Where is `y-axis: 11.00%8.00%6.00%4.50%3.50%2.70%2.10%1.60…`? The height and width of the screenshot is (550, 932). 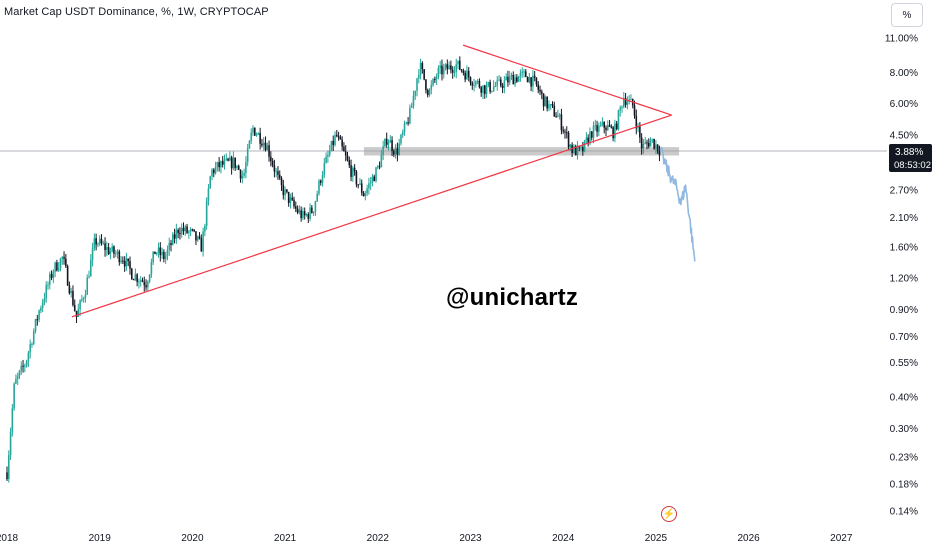 y-axis: 11.00%8.00%6.00%4.50%3.50%2.70%2.10%1.60… is located at coordinates (901, 276).